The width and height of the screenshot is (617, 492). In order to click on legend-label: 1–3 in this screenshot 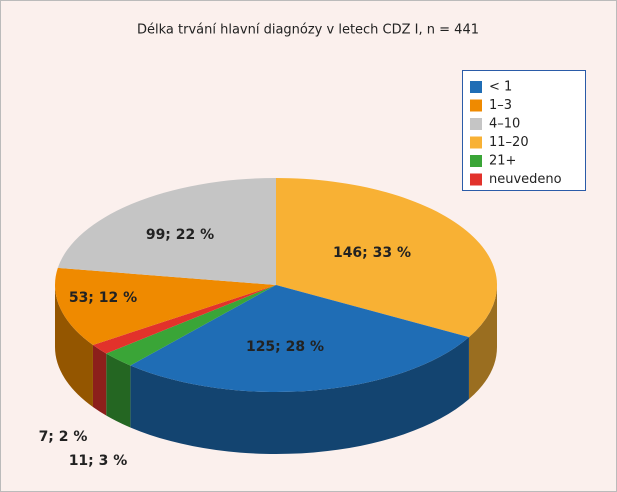, I will do `click(500, 105)`.